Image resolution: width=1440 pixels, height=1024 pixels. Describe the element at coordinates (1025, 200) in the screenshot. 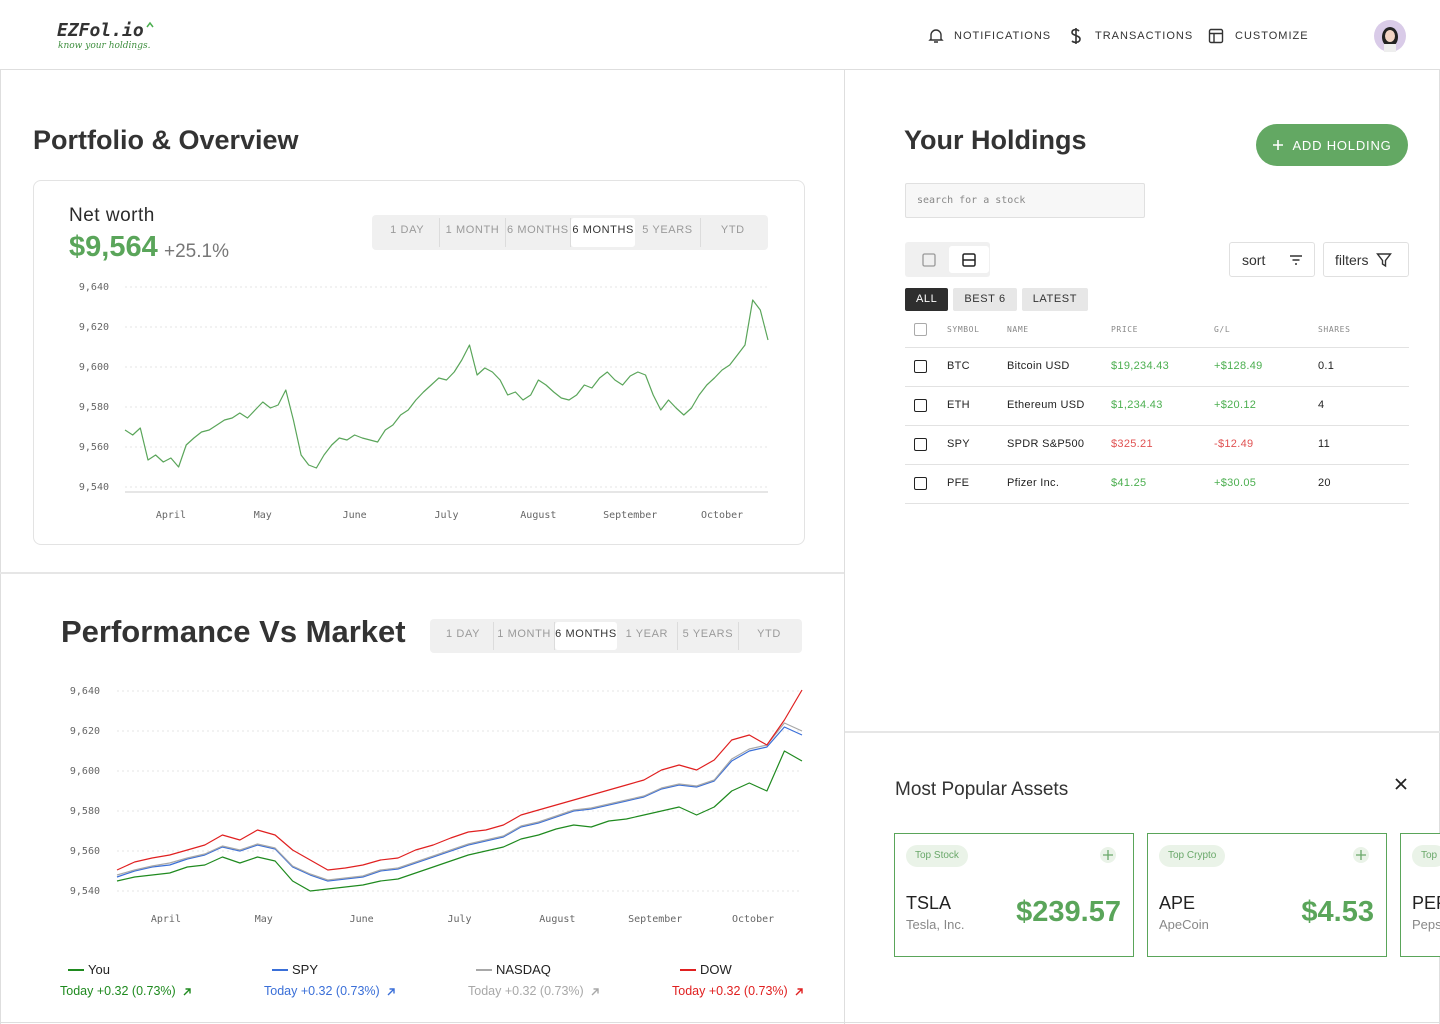

I see `search-input: search for a stock` at that location.